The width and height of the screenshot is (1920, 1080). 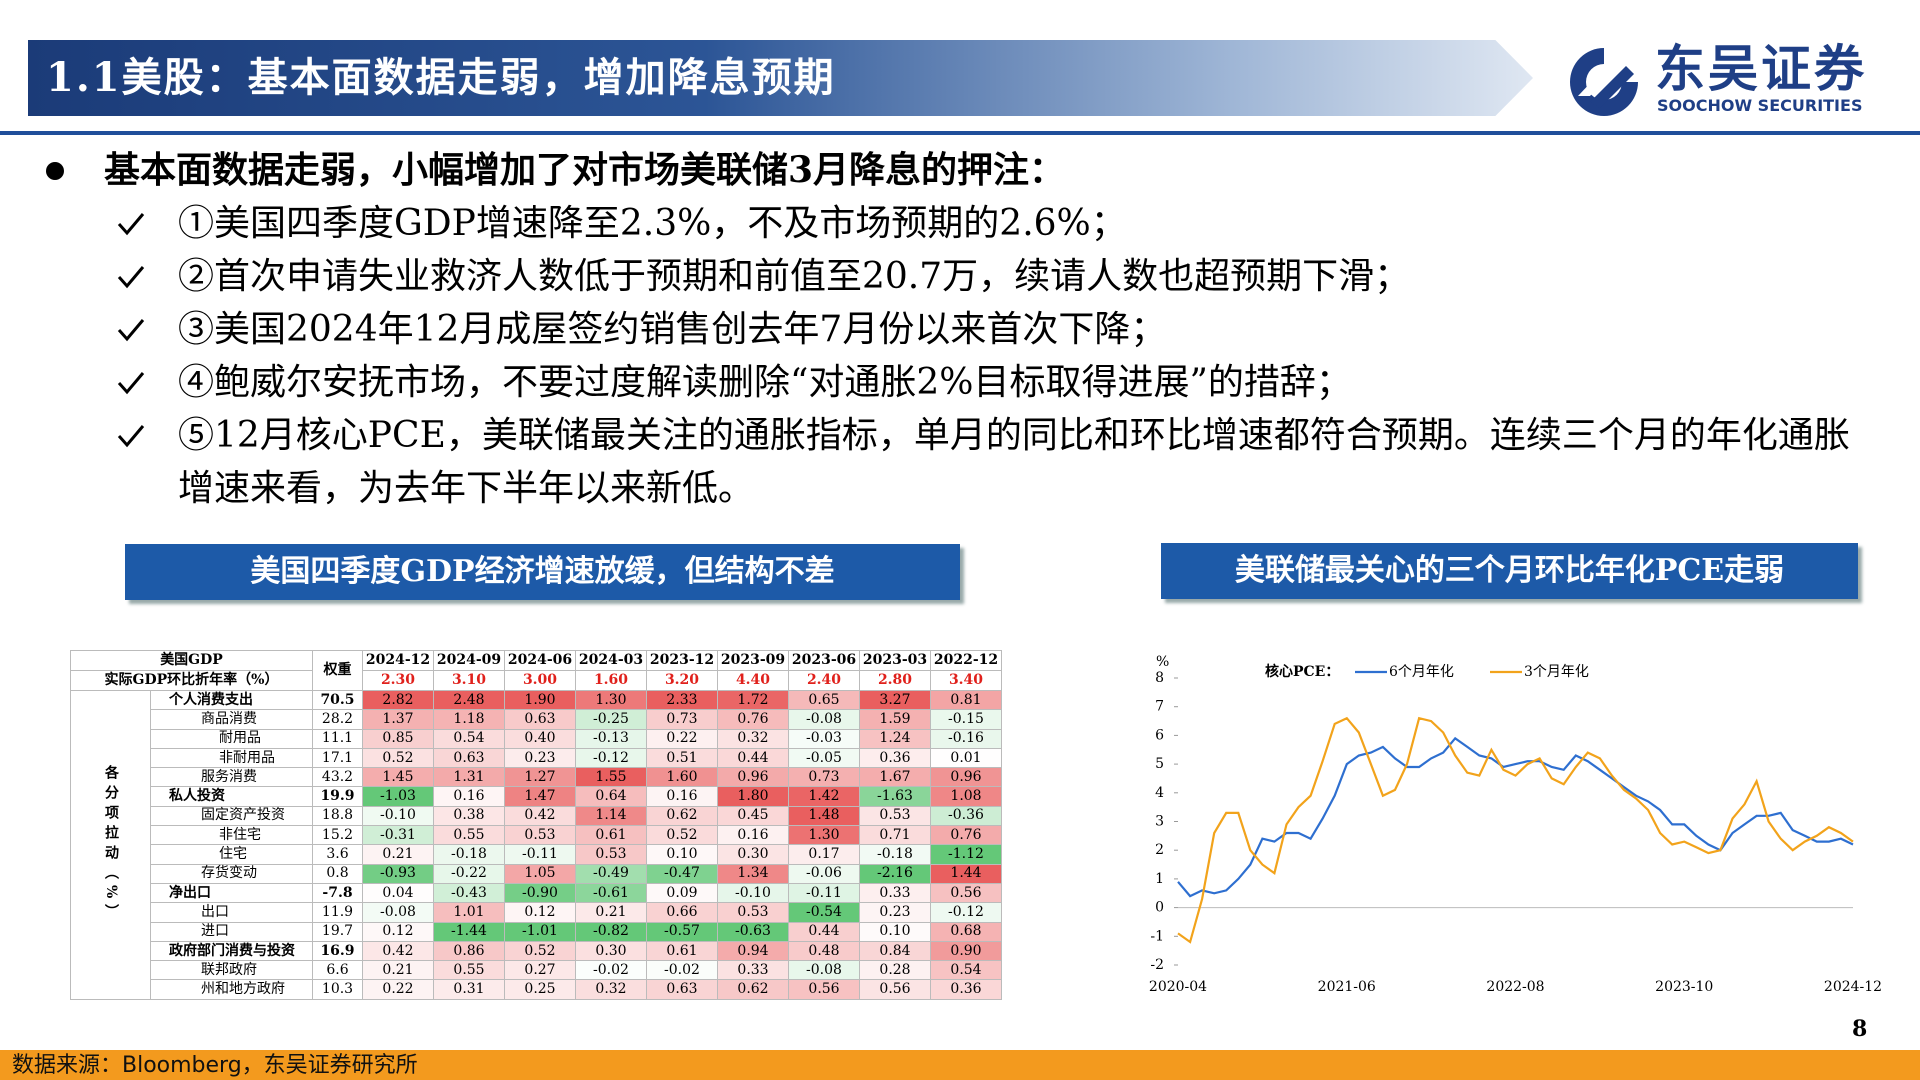 I want to click on weight: 43.2, so click(x=337, y=777).